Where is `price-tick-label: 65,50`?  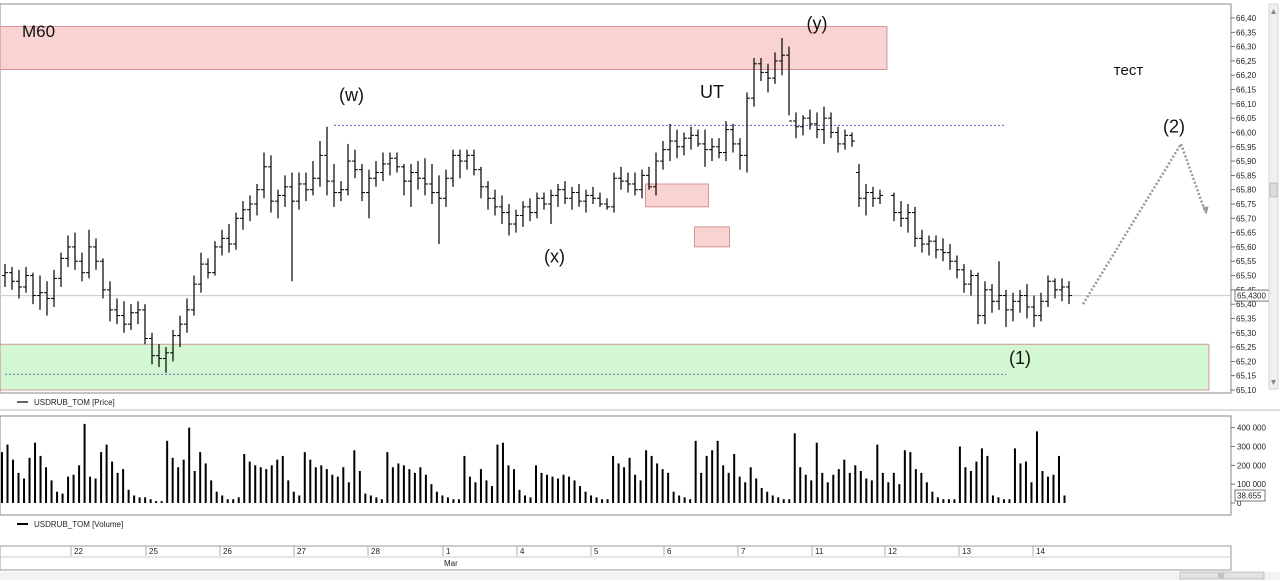
price-tick-label: 65,50 is located at coordinates (1246, 276).